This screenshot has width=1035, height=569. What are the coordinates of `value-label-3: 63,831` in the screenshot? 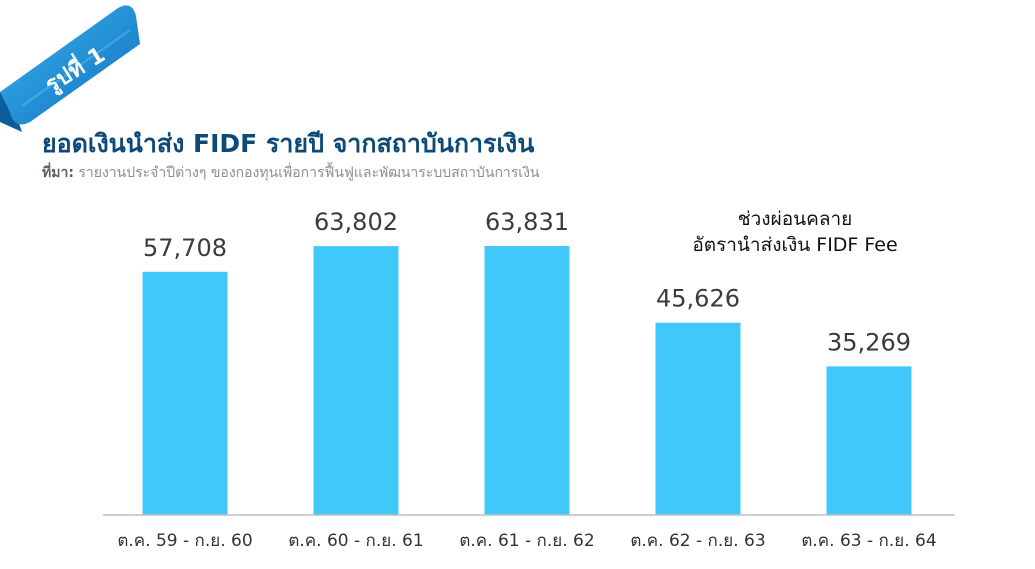 It's located at (527, 222).